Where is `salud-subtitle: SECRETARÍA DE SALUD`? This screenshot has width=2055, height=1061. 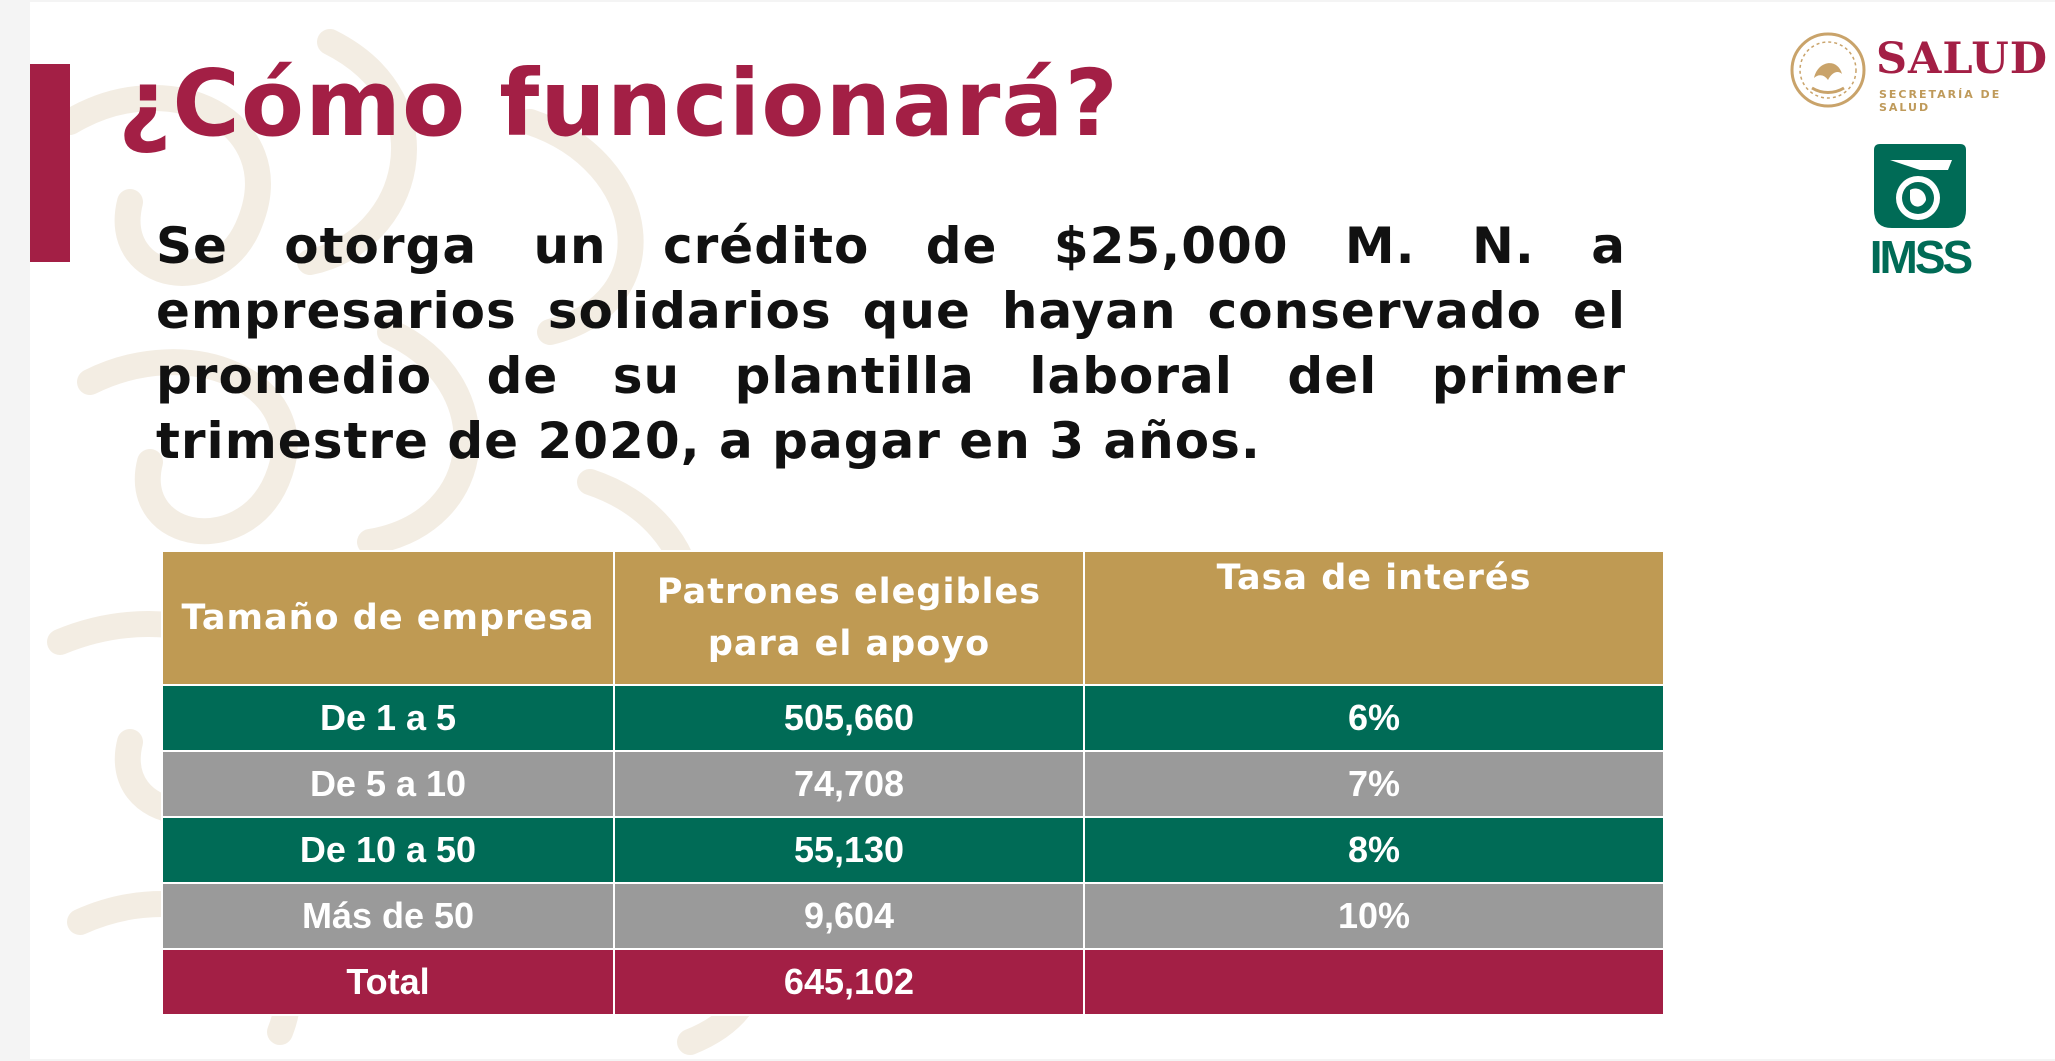
salud-subtitle: SECRETARÍA DE SALUD is located at coordinates (1940, 101).